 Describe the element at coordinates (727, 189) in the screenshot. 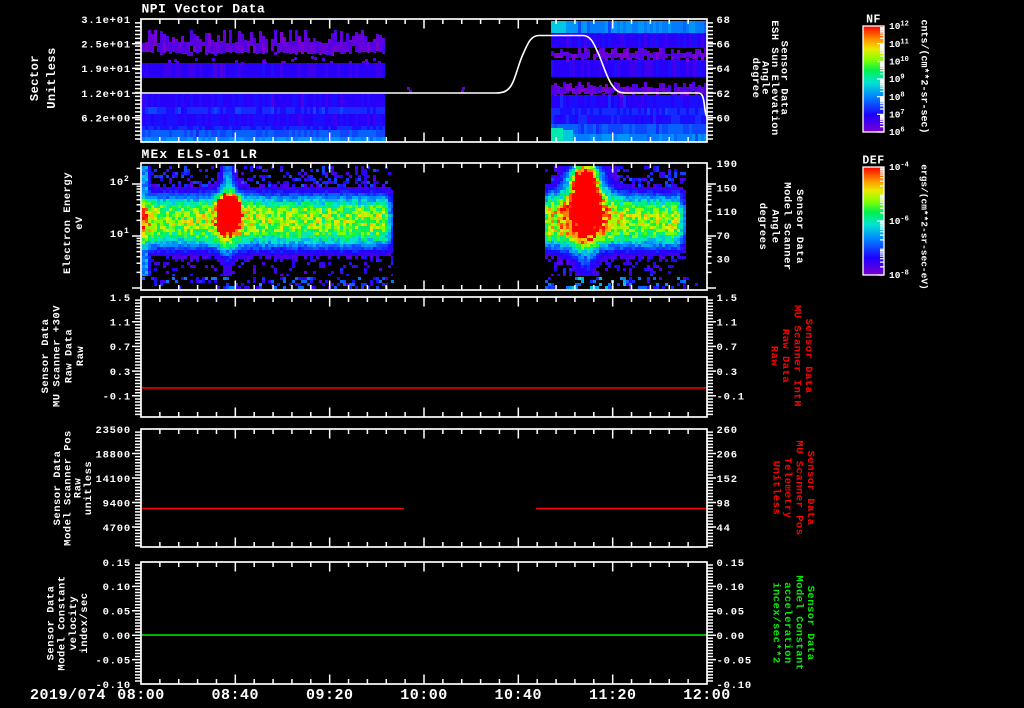

I see `svg-text: 150` at that location.